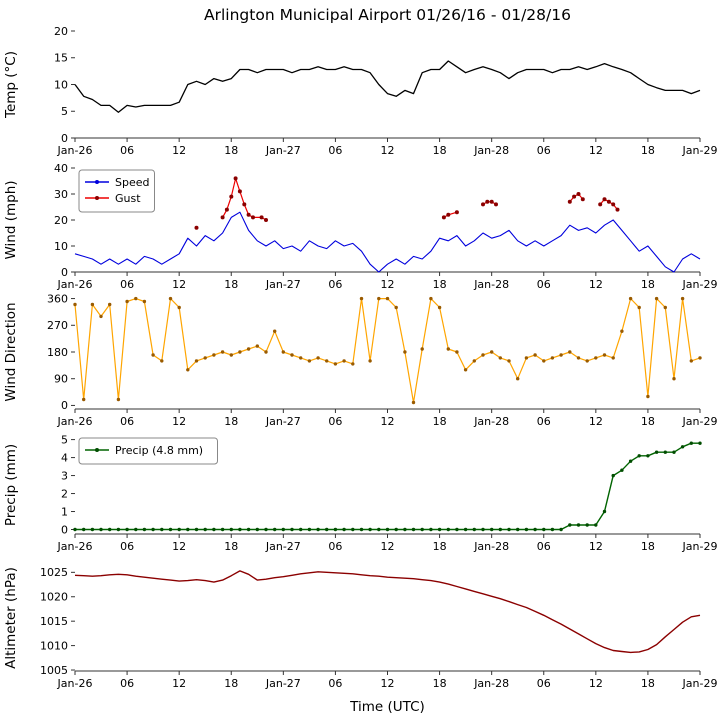  I want to click on y-axis-label-winddir: Wind Direction, so click(11, 351).